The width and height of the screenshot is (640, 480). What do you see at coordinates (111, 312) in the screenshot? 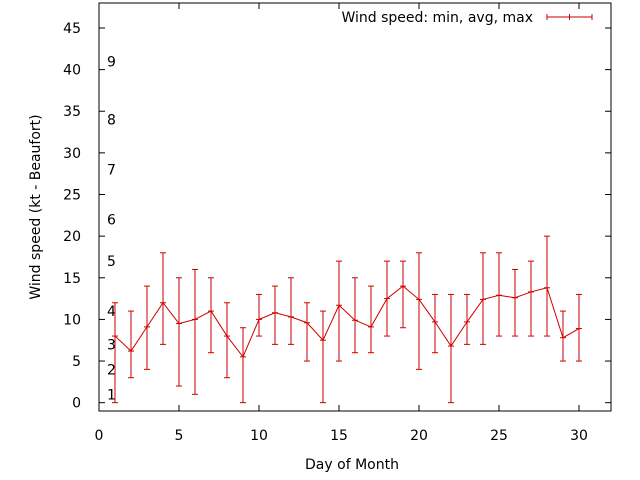
I see `beaufort-label: 4` at bounding box center [111, 312].